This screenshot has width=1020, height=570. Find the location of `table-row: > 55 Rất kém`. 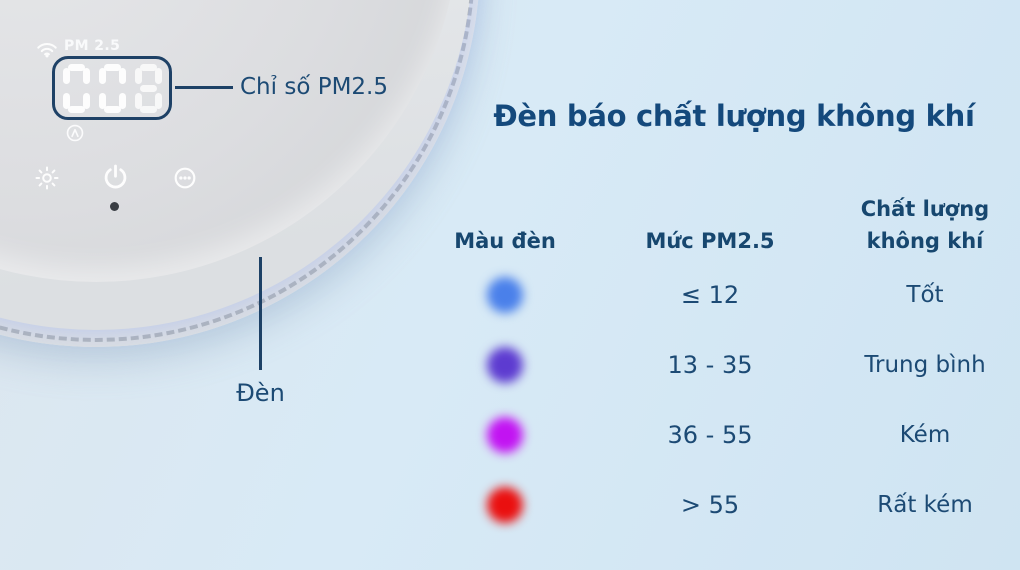

table-row: > 55 Rất kém is located at coordinates (720, 505).